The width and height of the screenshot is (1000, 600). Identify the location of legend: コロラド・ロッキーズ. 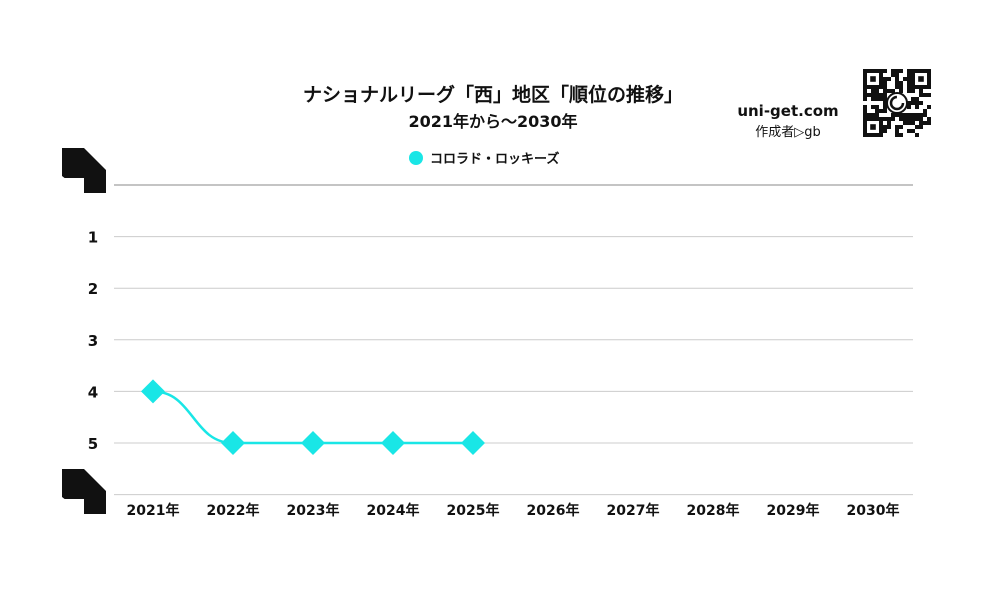
(484, 159).